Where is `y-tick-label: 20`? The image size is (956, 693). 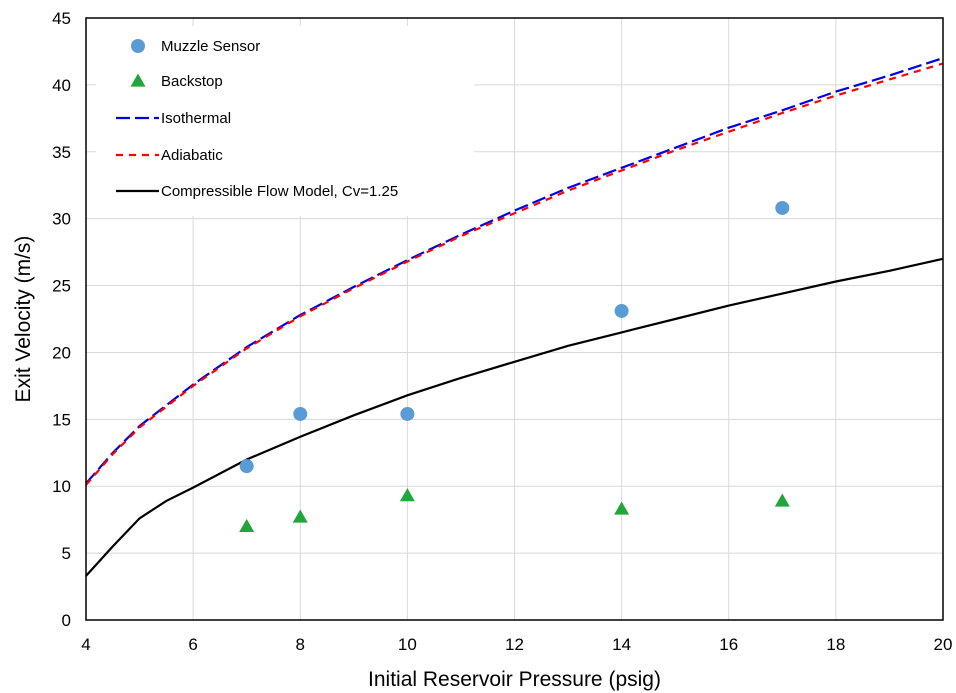
y-tick-label: 20 is located at coordinates (61, 352).